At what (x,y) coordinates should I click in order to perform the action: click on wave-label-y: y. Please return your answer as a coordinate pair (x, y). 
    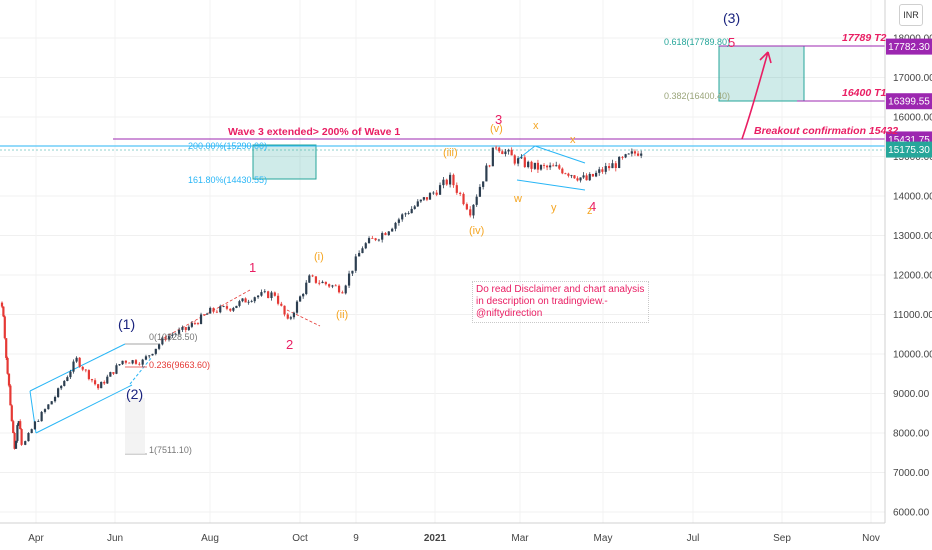
    Looking at the image, I should click on (554, 208).